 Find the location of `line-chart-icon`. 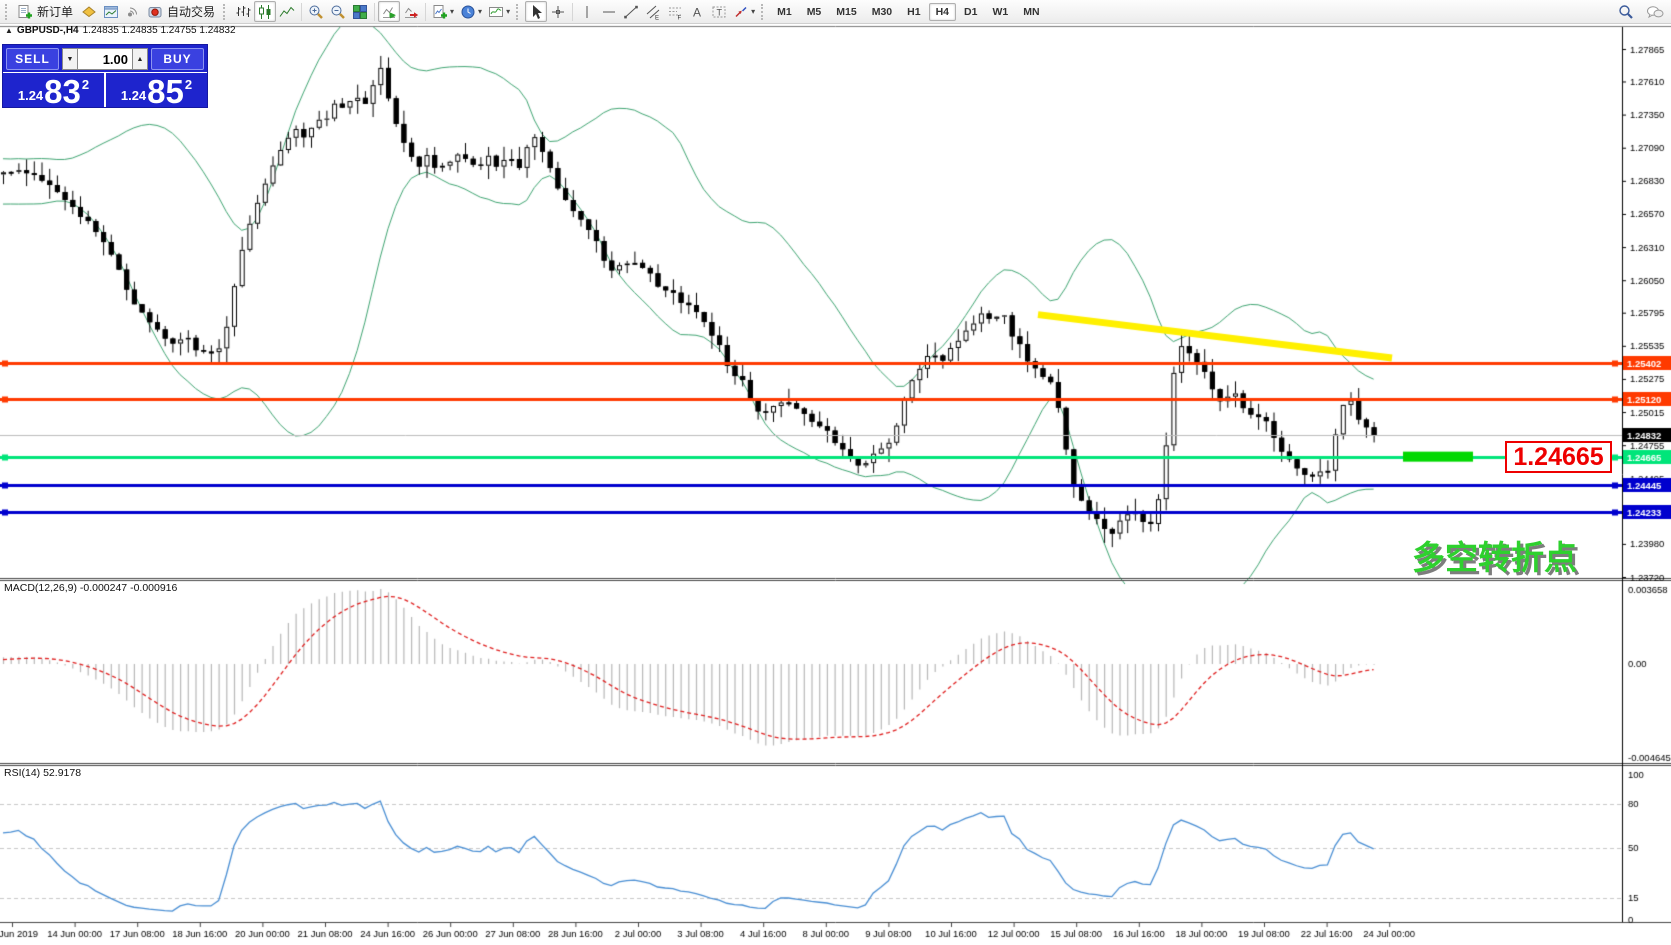

line-chart-icon is located at coordinates (287, 12).